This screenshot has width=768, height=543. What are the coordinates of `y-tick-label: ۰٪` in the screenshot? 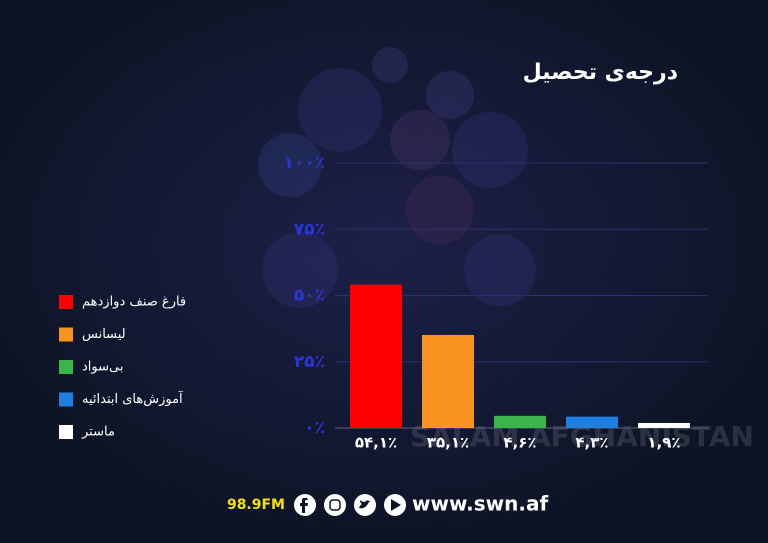 It's located at (314, 428).